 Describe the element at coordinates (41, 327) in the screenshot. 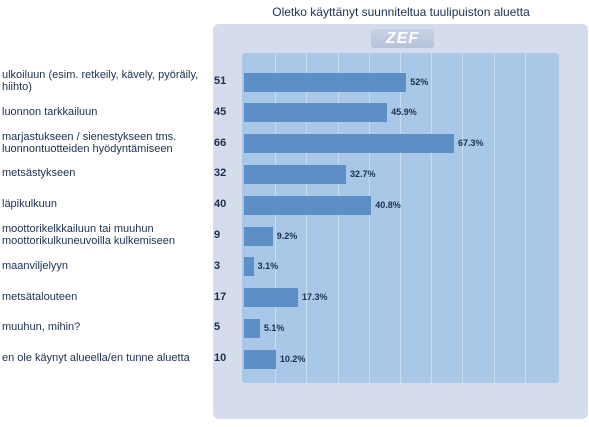

I see `category-label: muuhun, mihin?` at that location.